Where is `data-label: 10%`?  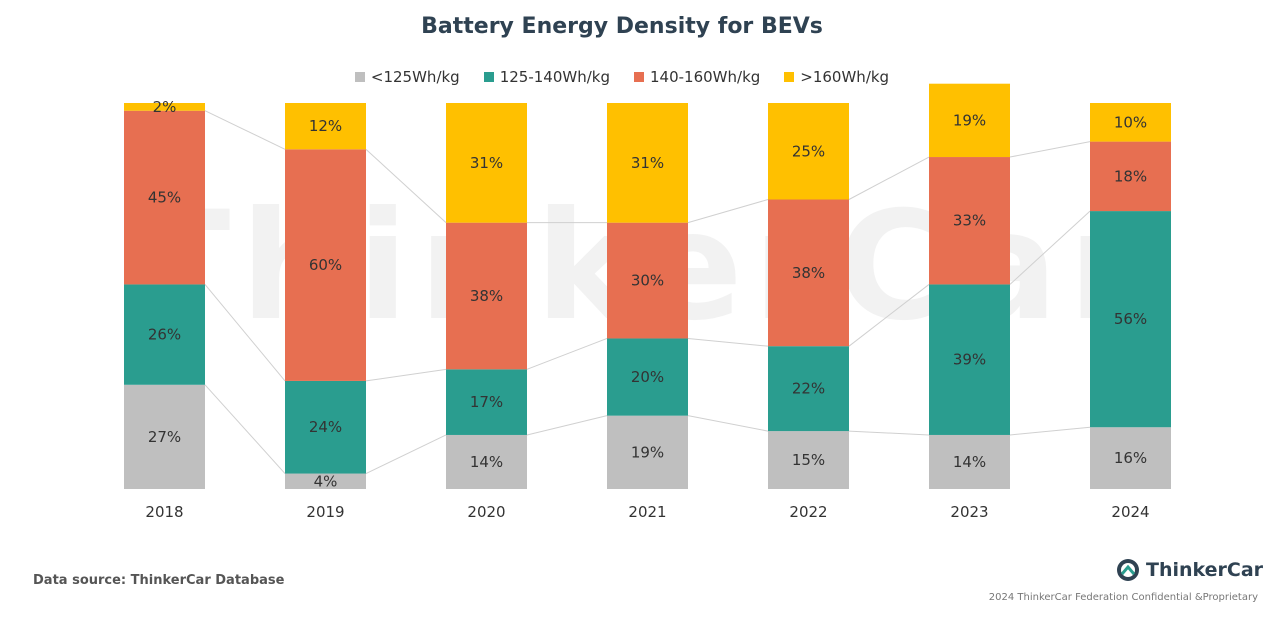
data-label: 10% is located at coordinates (1130, 122).